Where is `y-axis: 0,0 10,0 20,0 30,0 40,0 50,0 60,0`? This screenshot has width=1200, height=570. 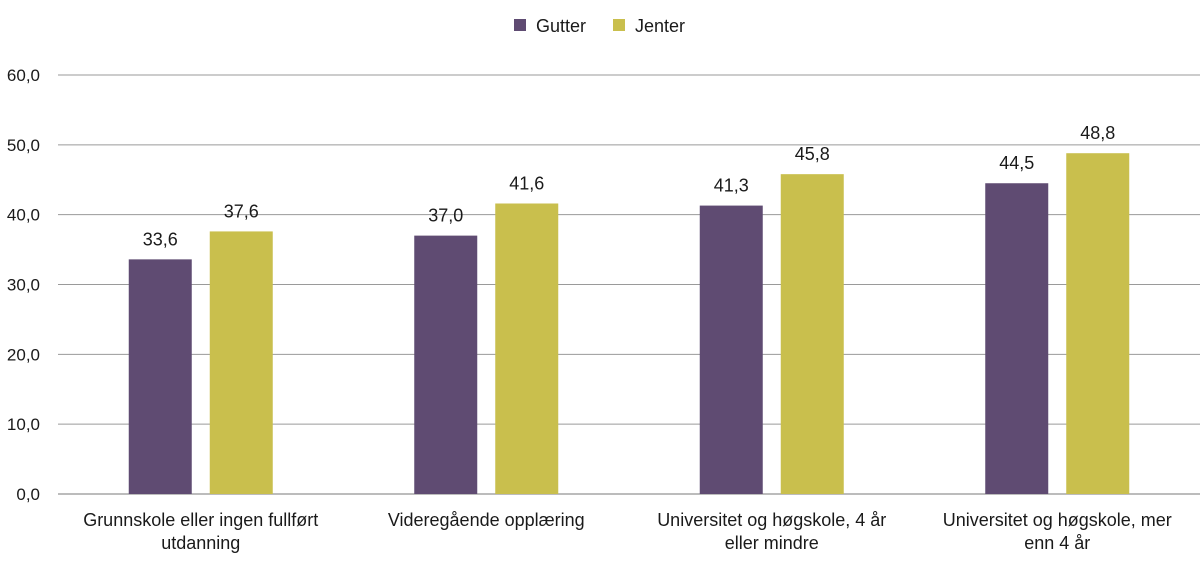 y-axis: 0,0 10,0 20,0 30,0 40,0 50,0 60,0 is located at coordinates (23, 285).